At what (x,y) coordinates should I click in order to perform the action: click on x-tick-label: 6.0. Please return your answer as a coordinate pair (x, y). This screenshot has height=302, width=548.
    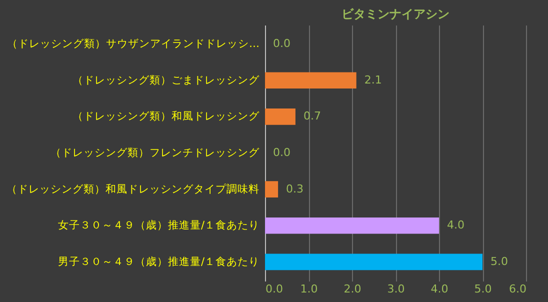
    Looking at the image, I should click on (517, 289).